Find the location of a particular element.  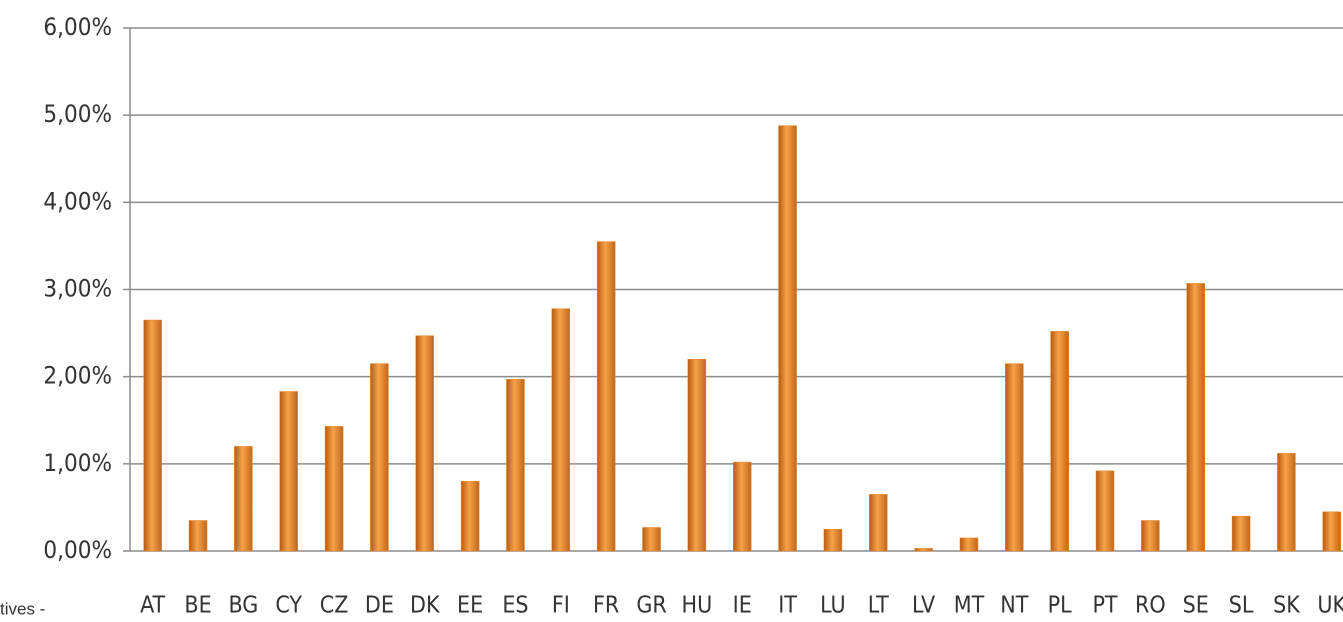

x-tick-label: BE is located at coordinates (197, 606).